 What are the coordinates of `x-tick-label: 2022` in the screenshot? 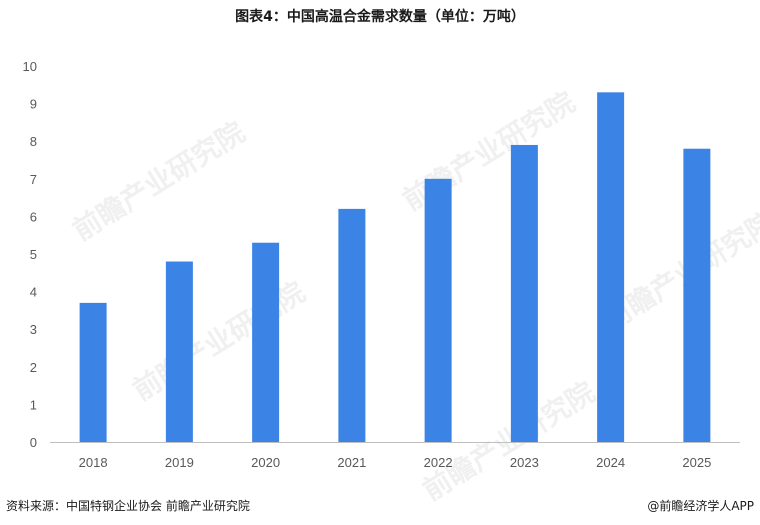 It's located at (438, 462).